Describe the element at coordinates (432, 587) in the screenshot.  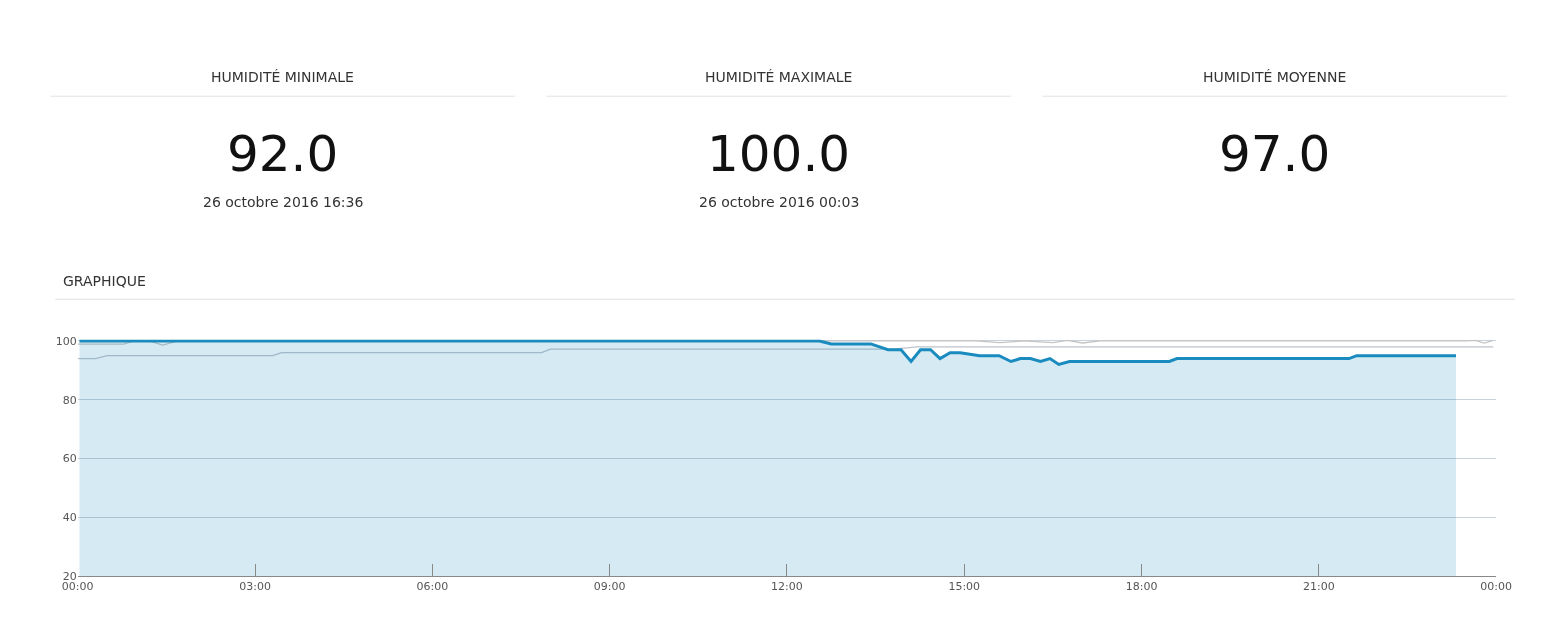
I see `x-tick-label: 06:00` at that location.